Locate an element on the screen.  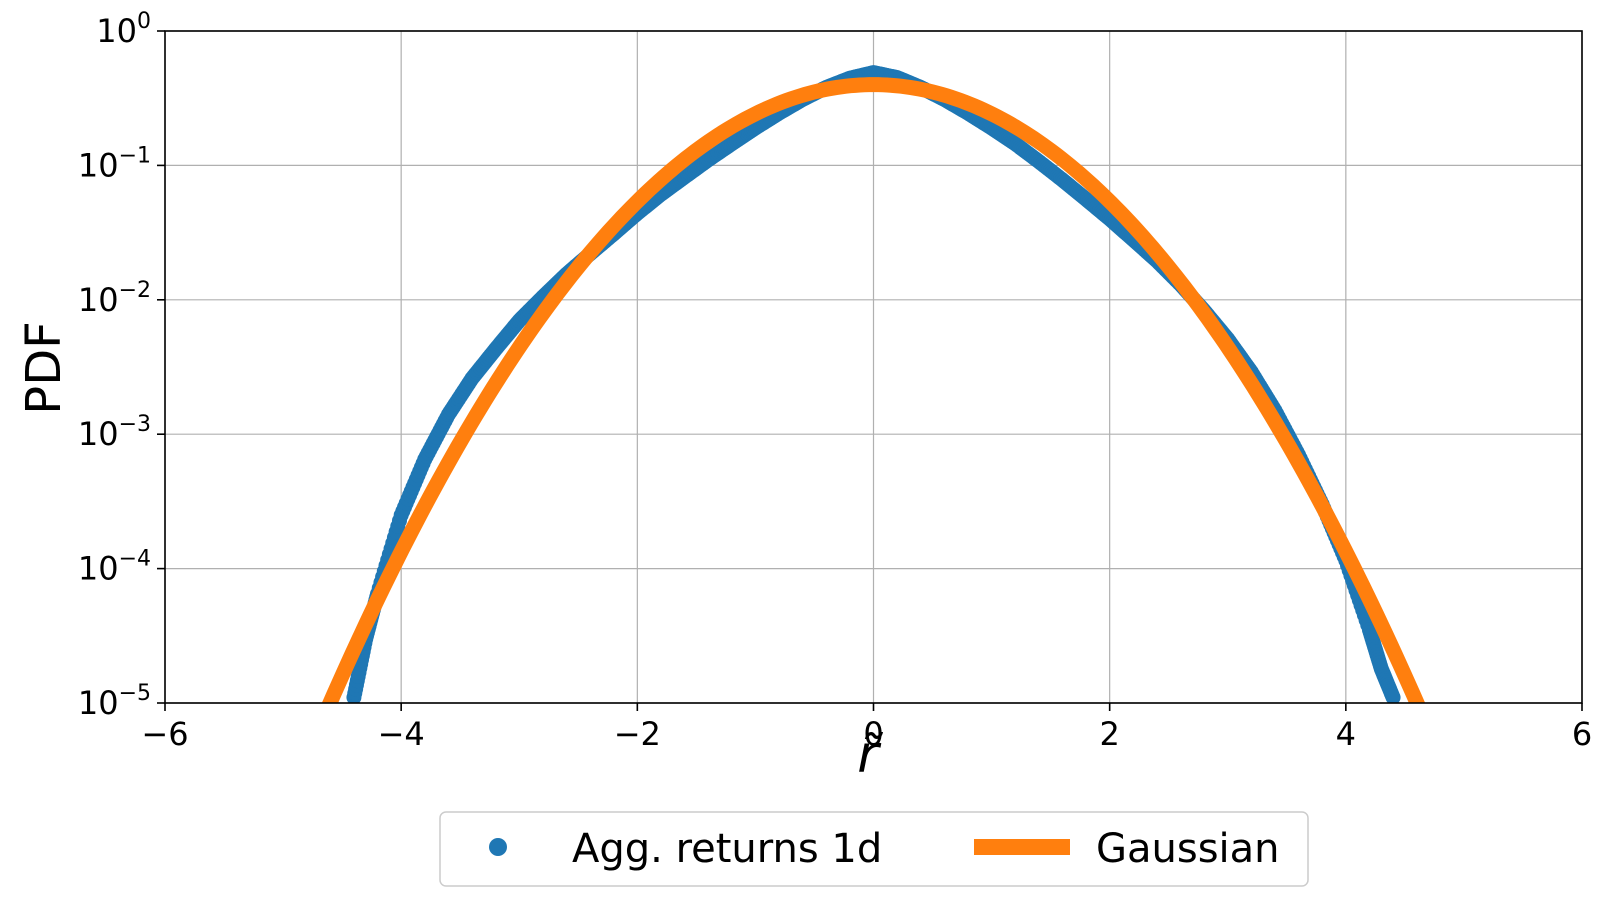
x-tick-label: −2 is located at coordinates (637, 734).